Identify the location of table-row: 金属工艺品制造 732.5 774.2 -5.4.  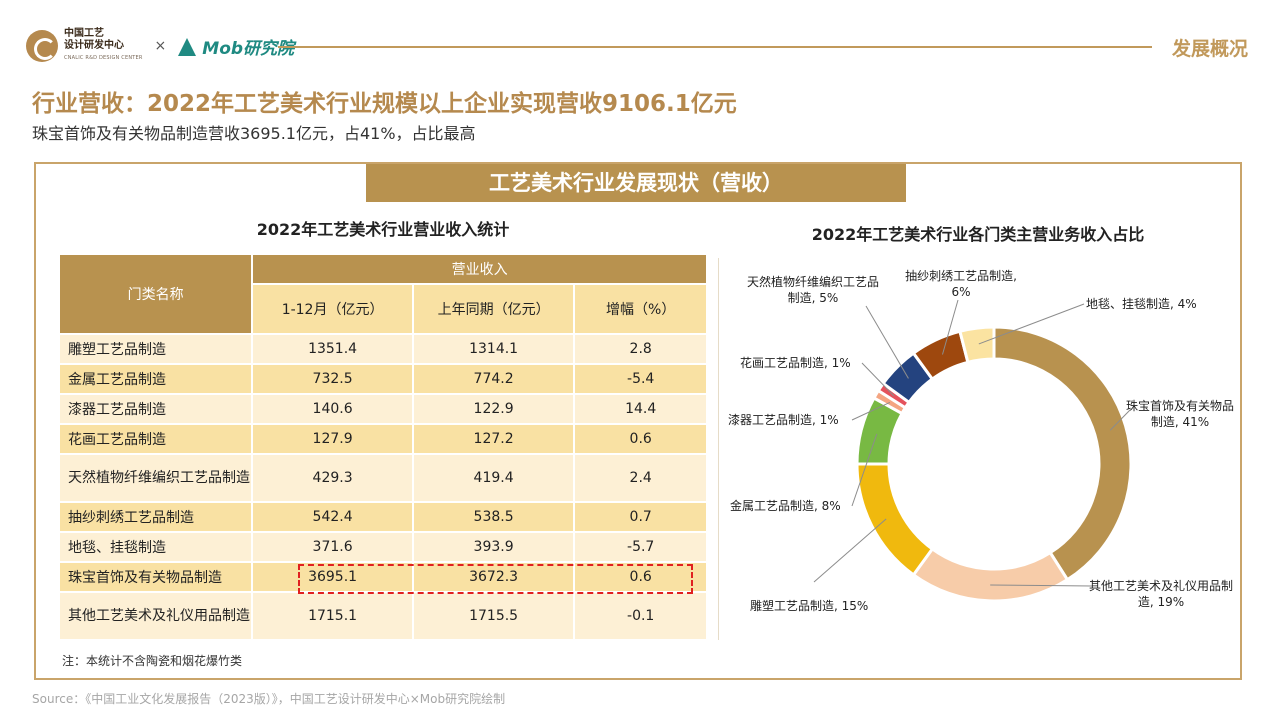
(382, 379).